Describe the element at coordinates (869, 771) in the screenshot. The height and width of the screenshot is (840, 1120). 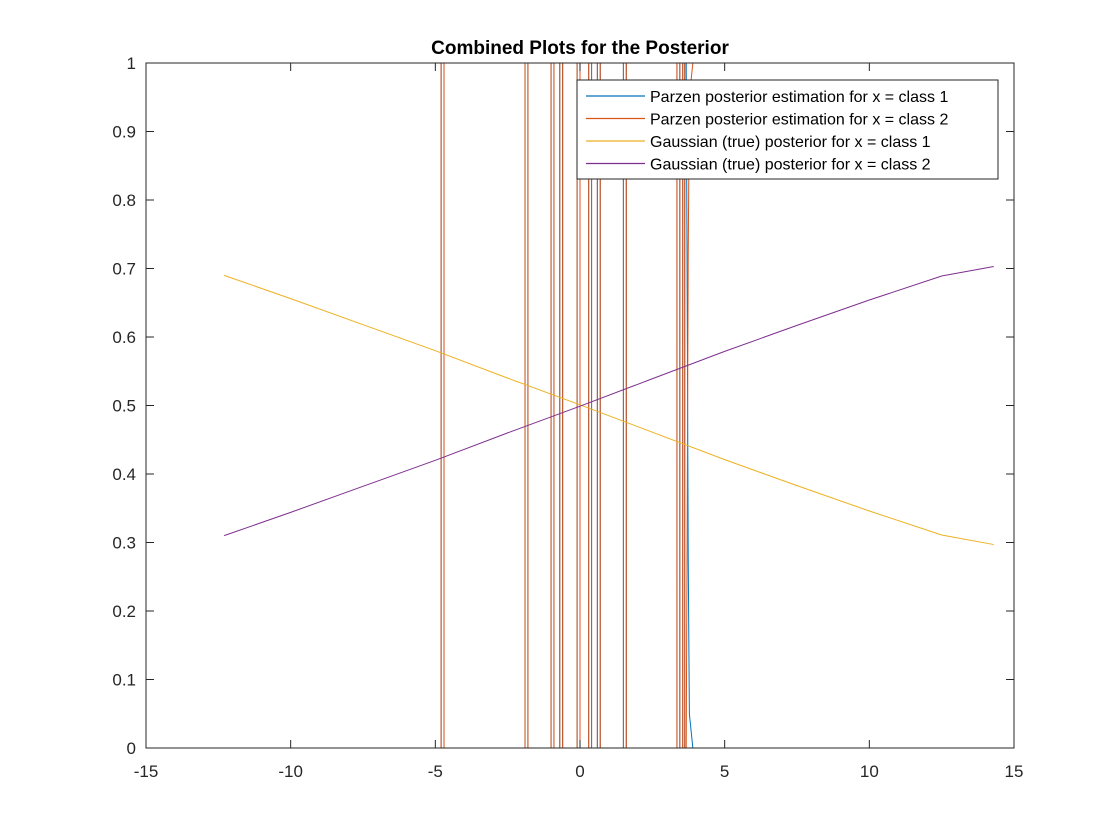
I see `x-tick-label: 10` at that location.